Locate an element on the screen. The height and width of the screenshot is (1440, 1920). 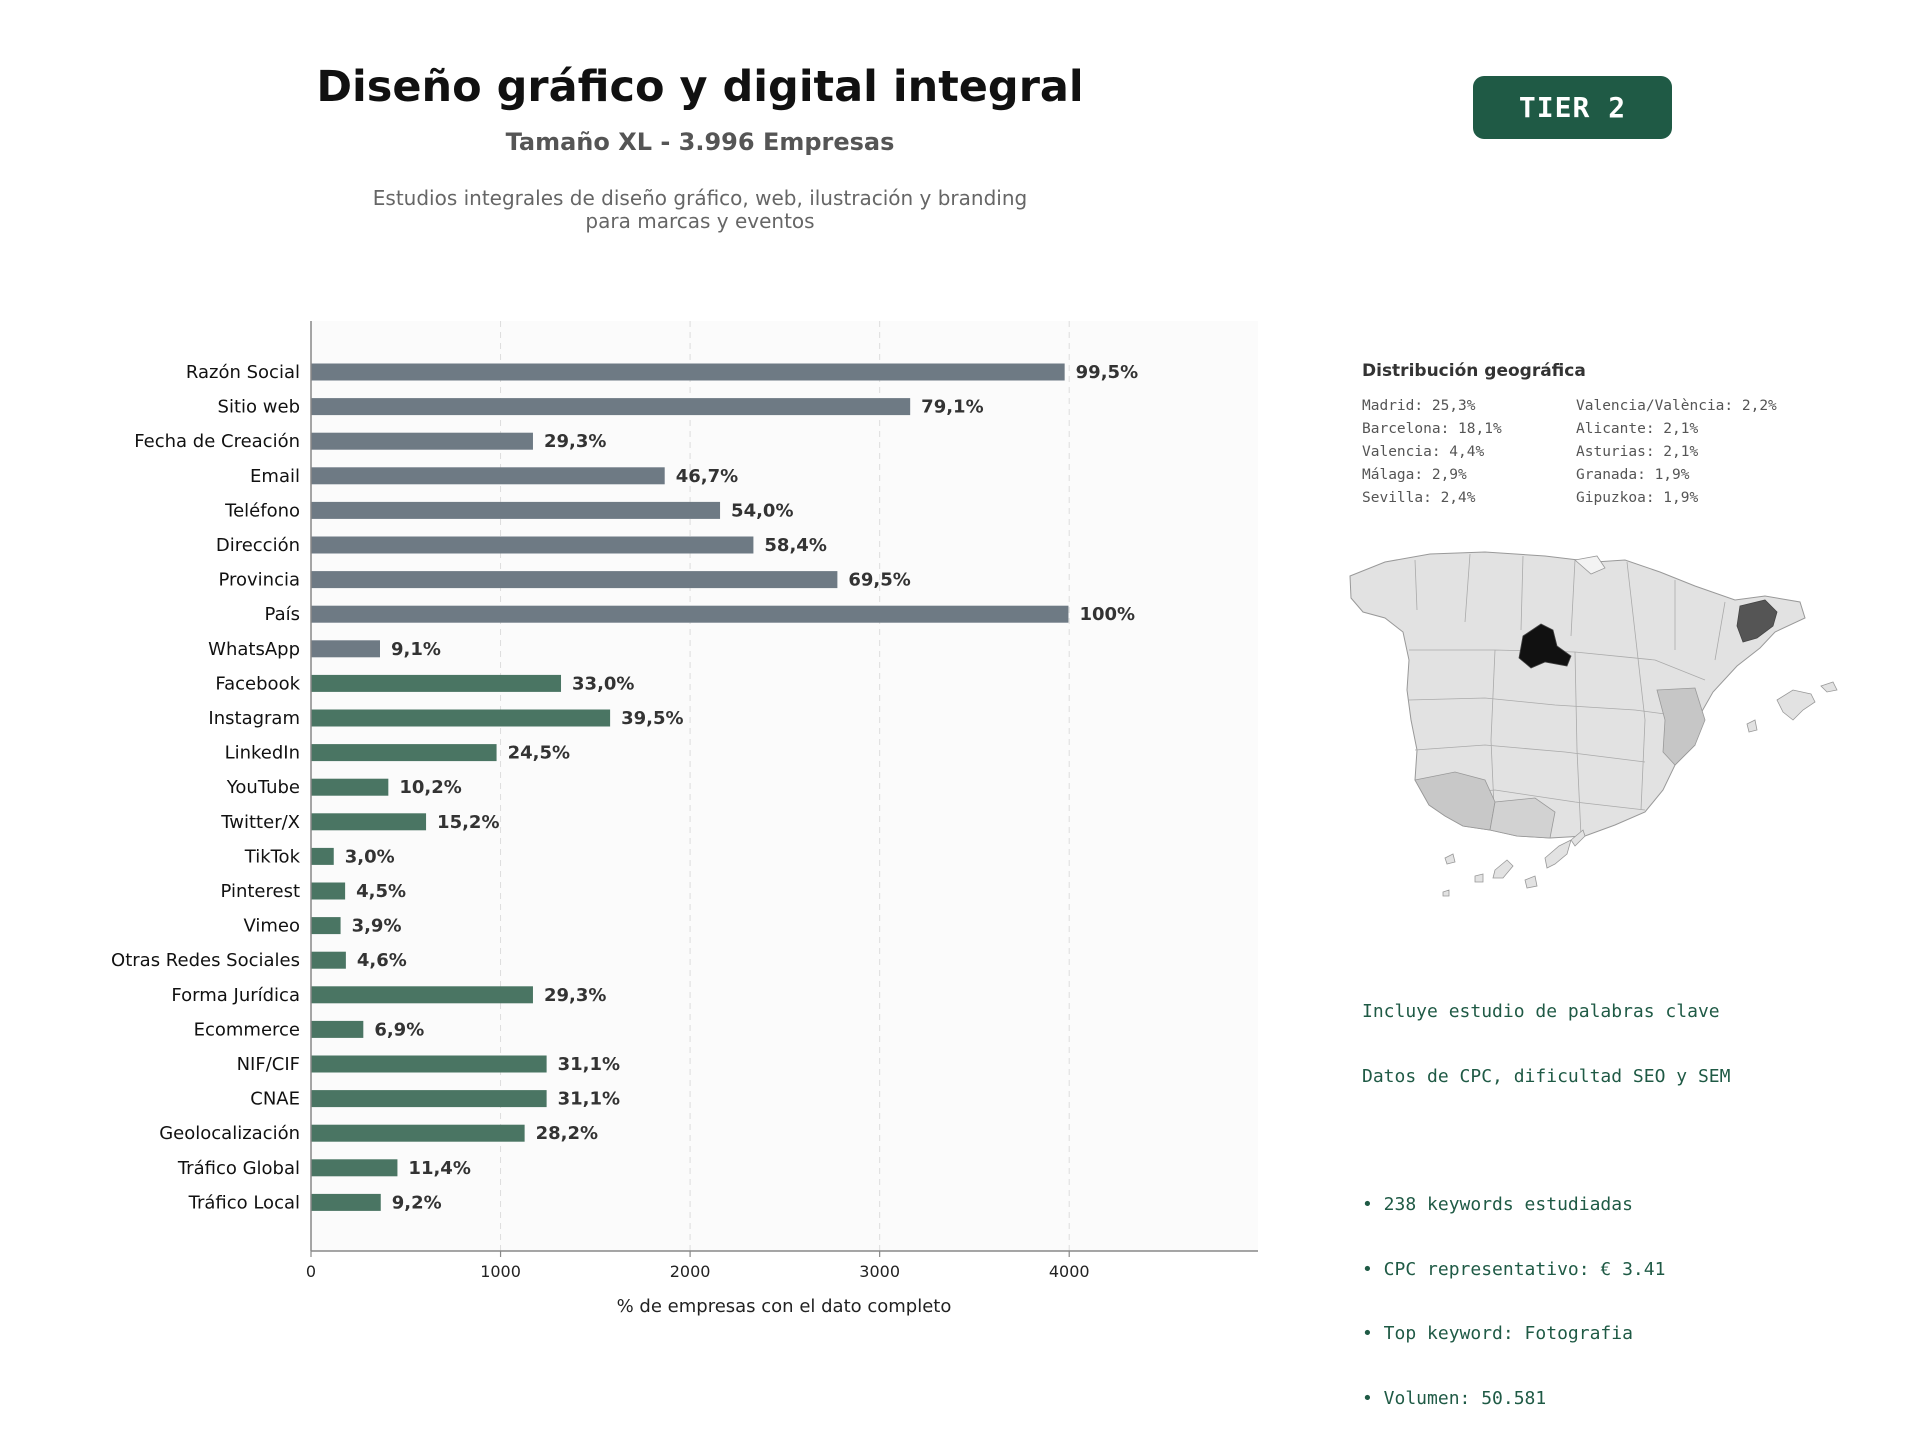
value-label: 9,1% is located at coordinates (416, 649).